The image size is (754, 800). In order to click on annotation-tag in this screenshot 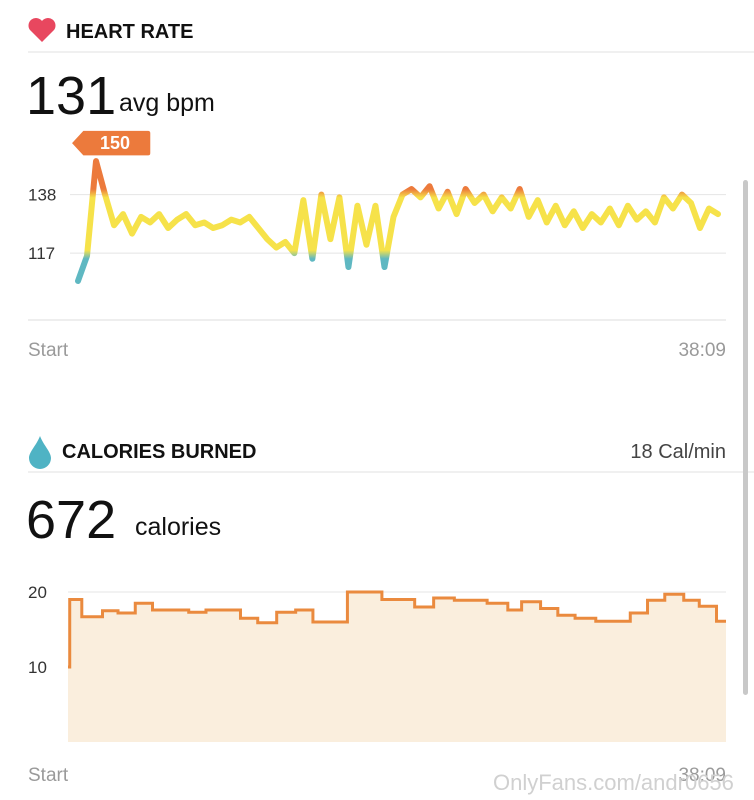, I will do `click(111, 143)`.